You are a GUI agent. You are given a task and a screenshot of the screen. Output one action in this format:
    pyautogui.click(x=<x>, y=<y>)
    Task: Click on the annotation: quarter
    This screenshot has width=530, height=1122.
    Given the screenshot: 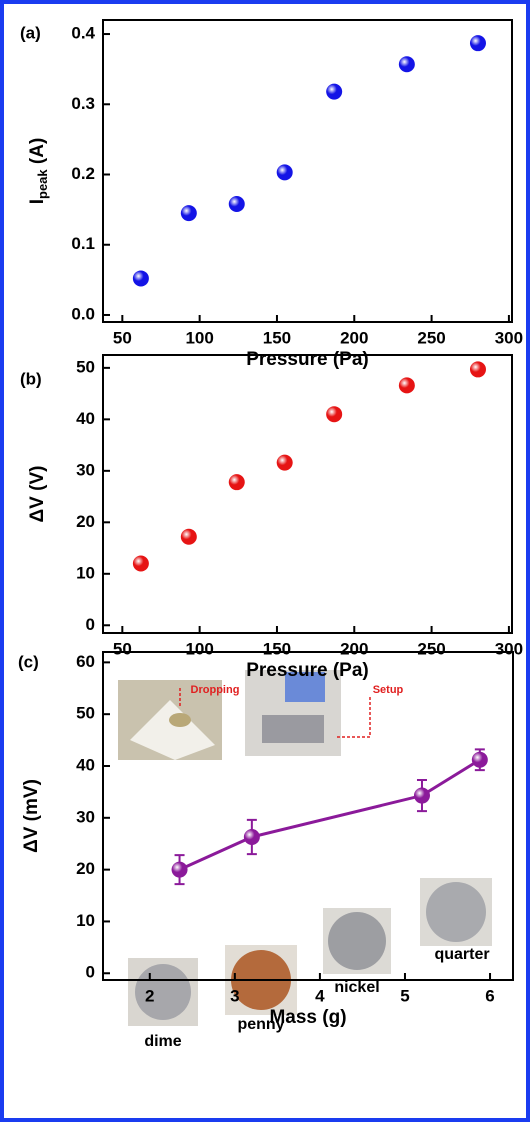 What is the action you would take?
    pyautogui.click(x=461, y=954)
    